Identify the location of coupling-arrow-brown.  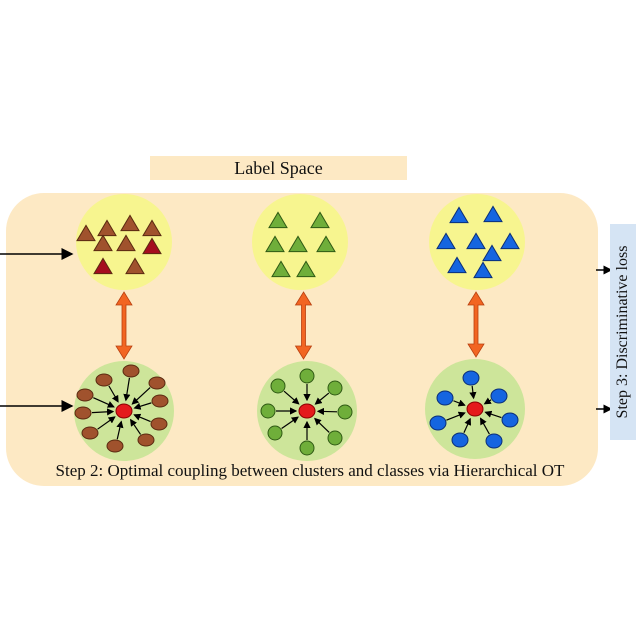
(124, 325).